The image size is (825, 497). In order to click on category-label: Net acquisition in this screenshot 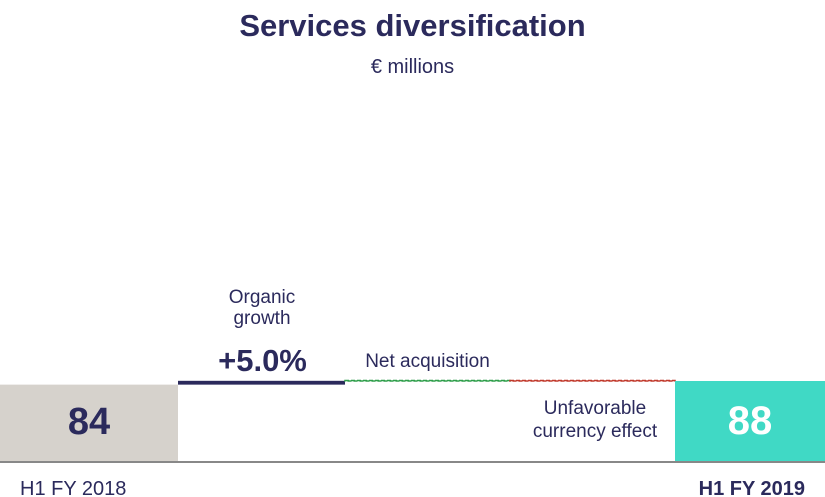, I will do `click(427, 361)`.